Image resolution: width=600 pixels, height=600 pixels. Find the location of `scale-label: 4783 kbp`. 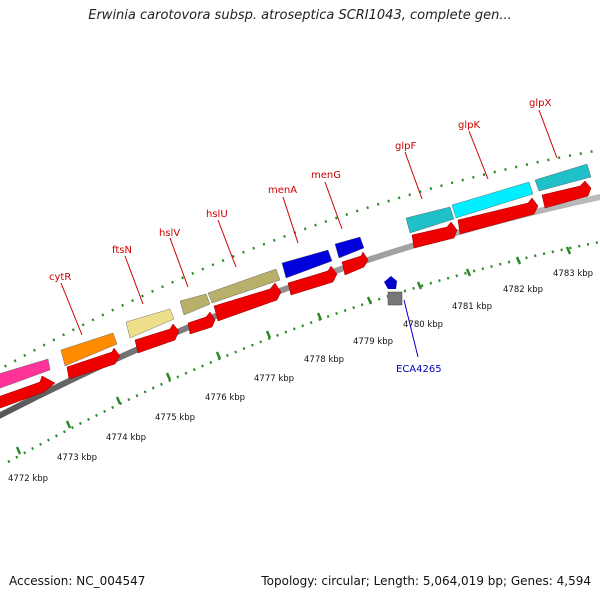

scale-label: 4783 kbp is located at coordinates (573, 274).